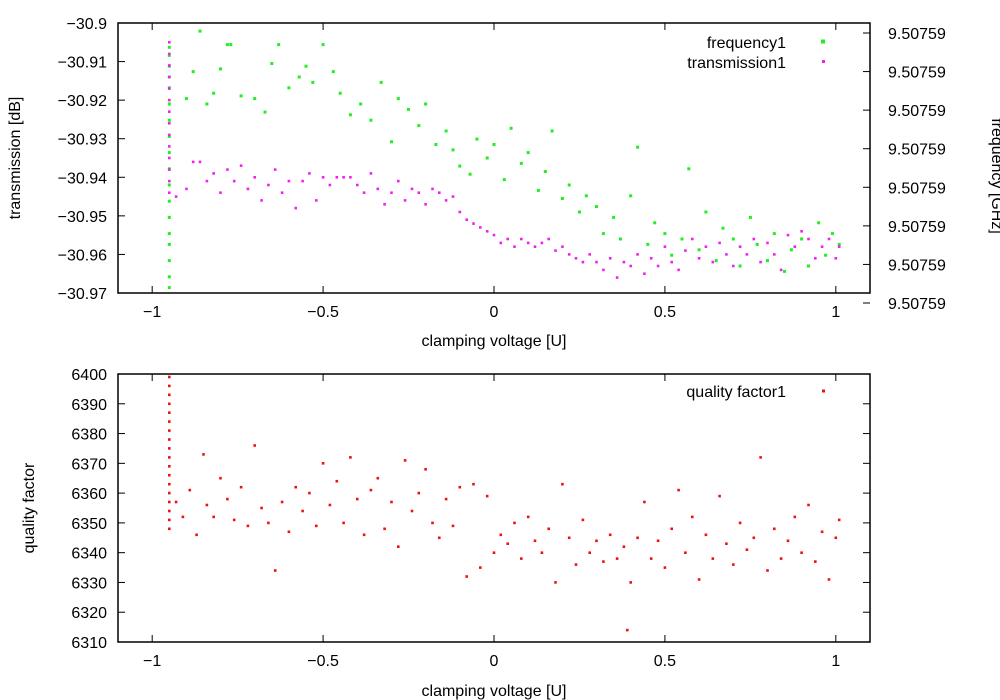 The image size is (1000, 700). What do you see at coordinates (87, 24) in the screenshot?
I see `y-tick-label: −30.9` at bounding box center [87, 24].